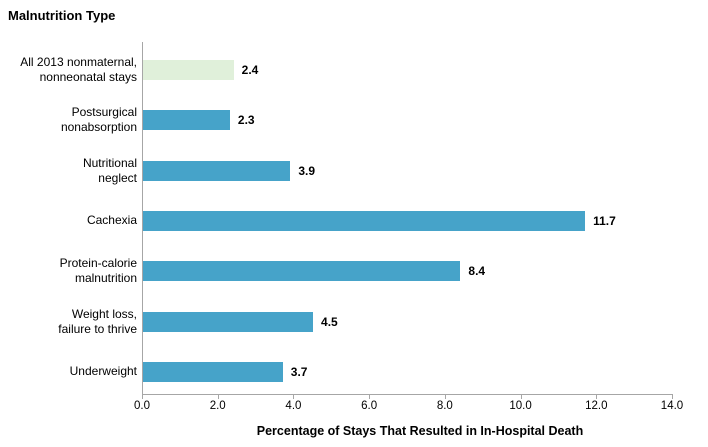 This screenshot has height=447, width=708. I want to click on value-label: 4.5, so click(329, 321).